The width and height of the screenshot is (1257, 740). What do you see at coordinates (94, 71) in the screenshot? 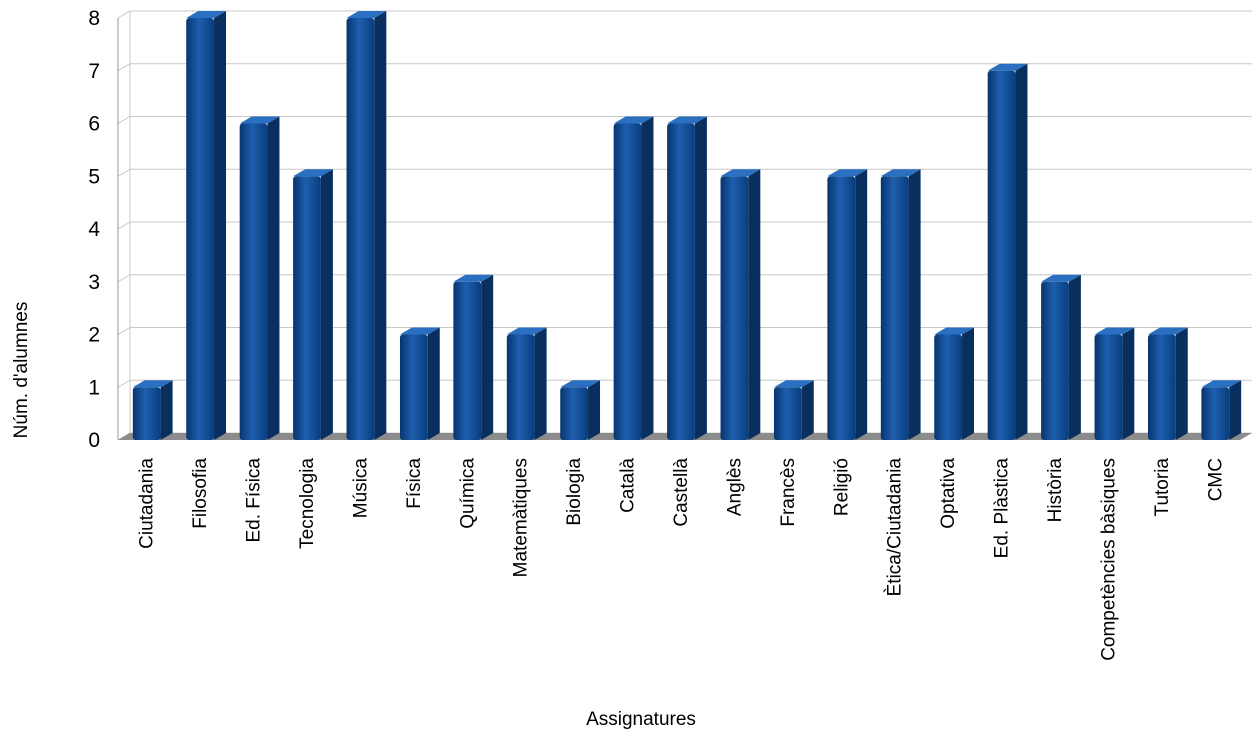
I see `y-tick-label-7: 7` at bounding box center [94, 71].